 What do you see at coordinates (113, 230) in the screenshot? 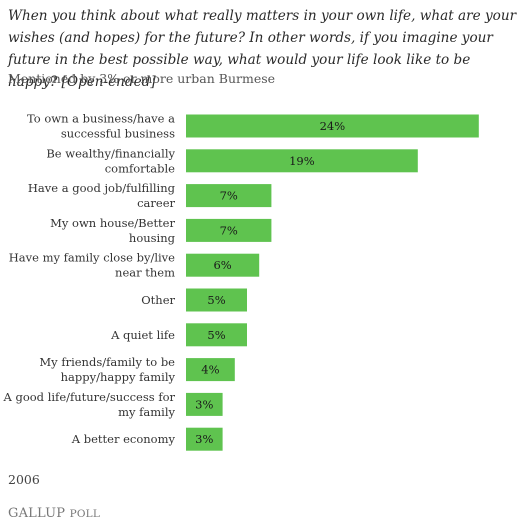
I see `category-label: My own house/Better housing` at bounding box center [113, 230].